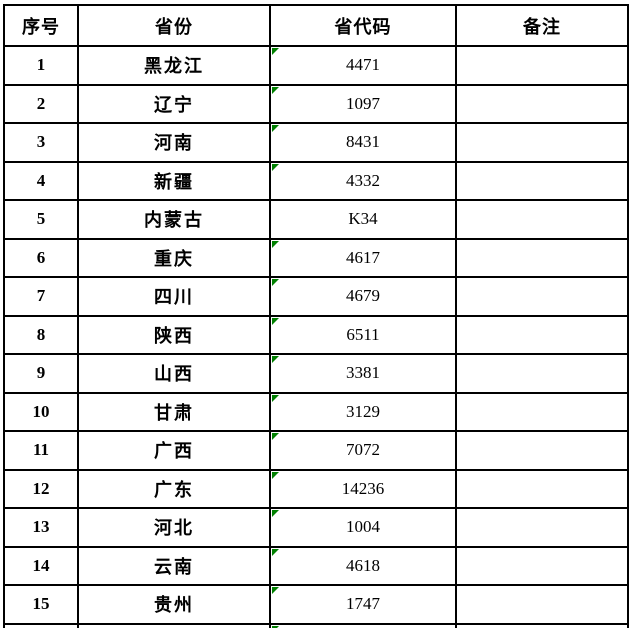 The image size is (629, 628). Describe the element at coordinates (174, 65) in the screenshot. I see `province-cell: 黑龙江` at that location.